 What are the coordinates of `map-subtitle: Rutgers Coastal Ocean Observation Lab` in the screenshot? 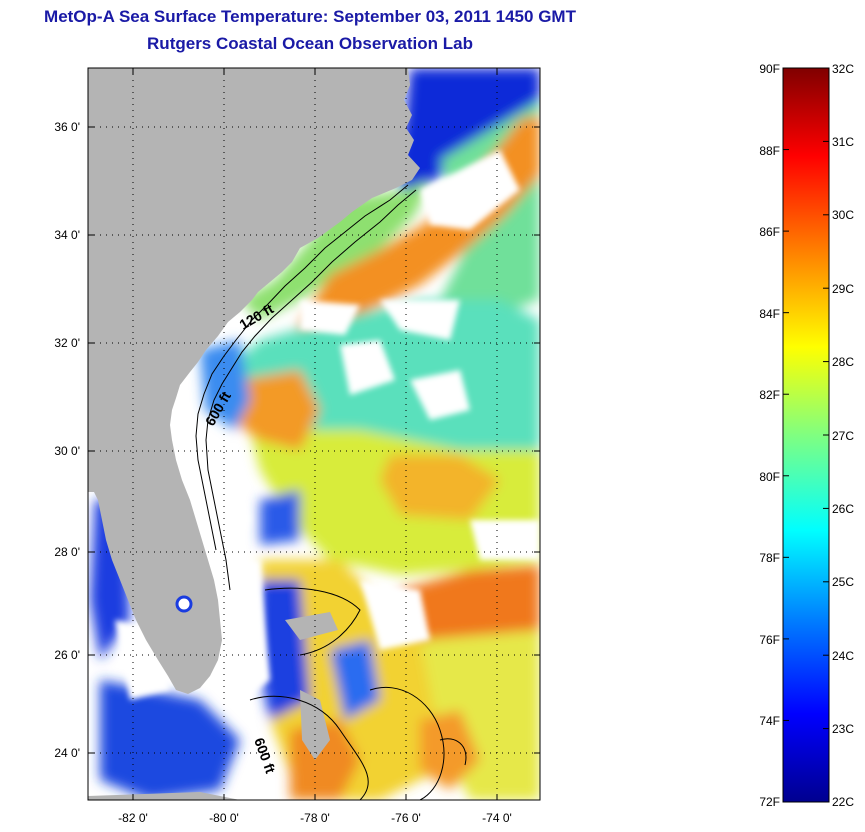 It's located at (310, 43).